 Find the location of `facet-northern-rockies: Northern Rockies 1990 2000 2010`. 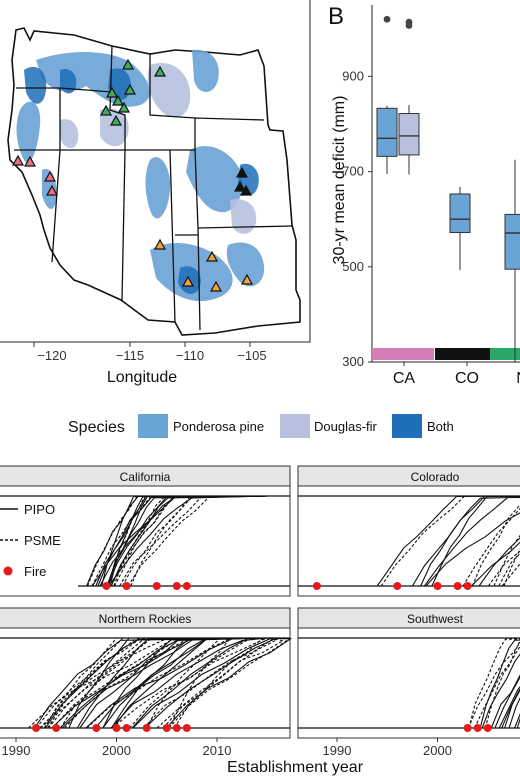

facet-northern-rockies: Northern Rockies 1990 2000 2010 is located at coordinates (146, 682).